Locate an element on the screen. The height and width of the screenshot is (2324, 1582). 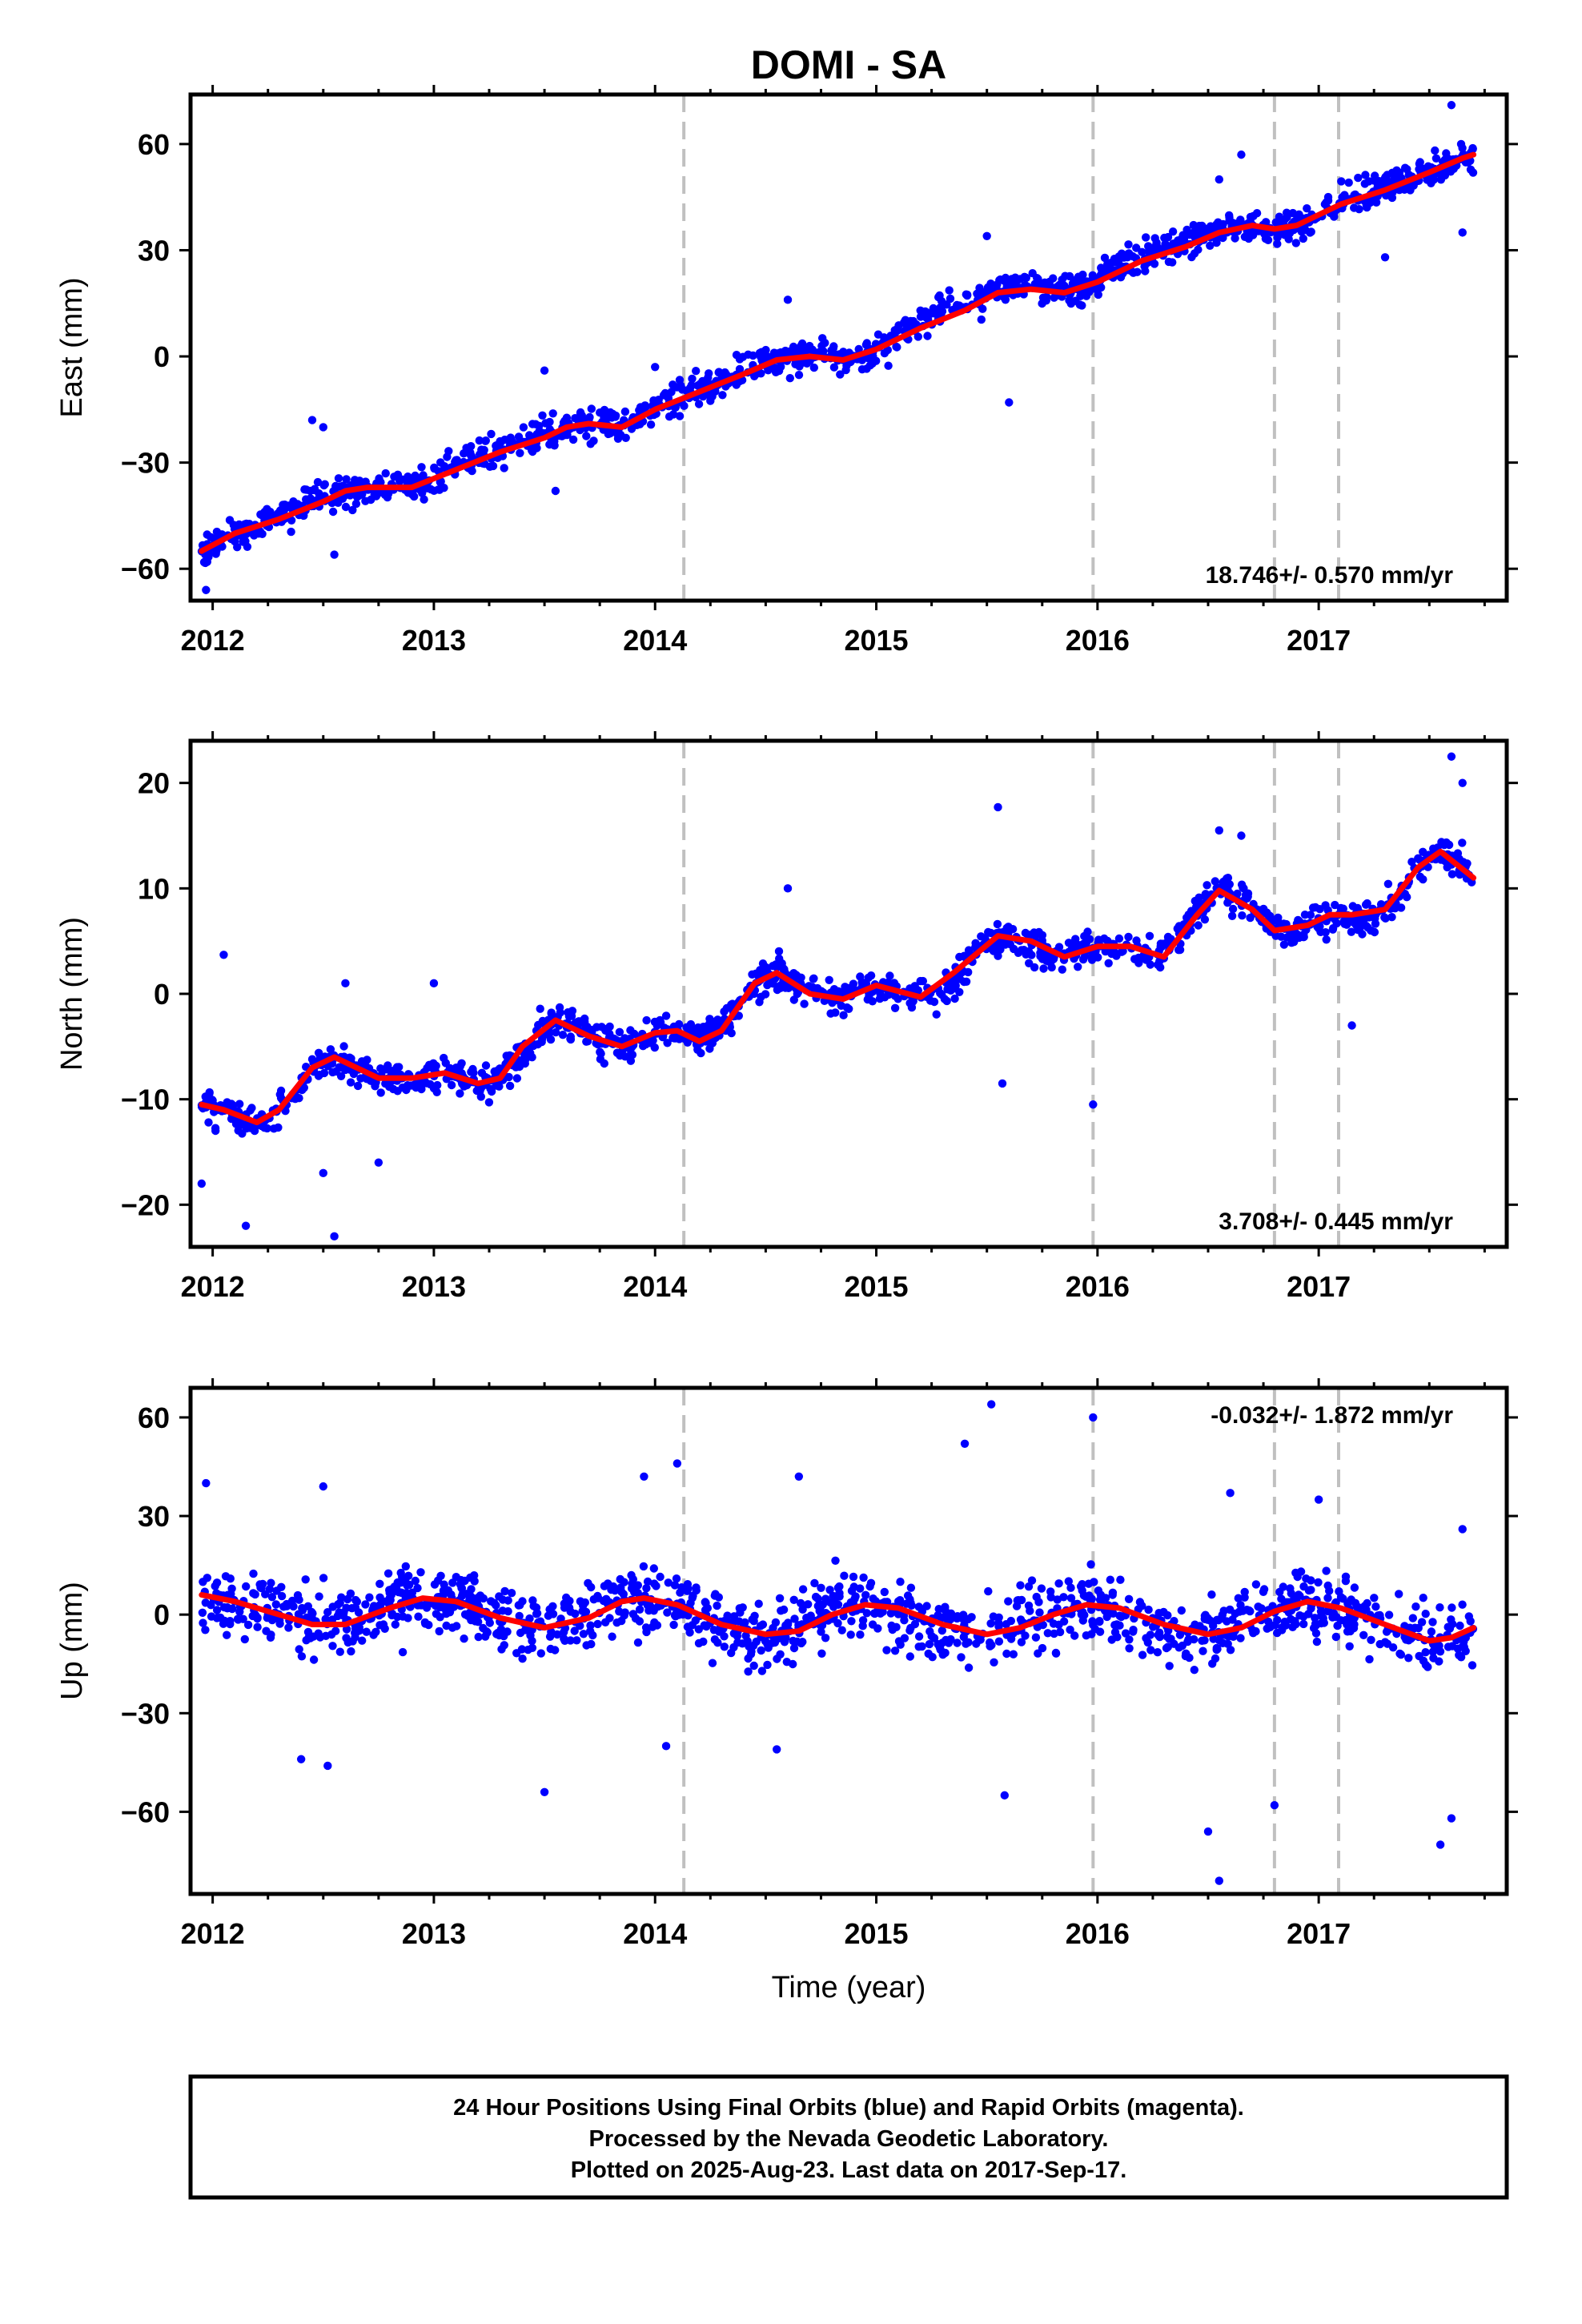
x-tick-label: 2012 is located at coordinates (213, 640).